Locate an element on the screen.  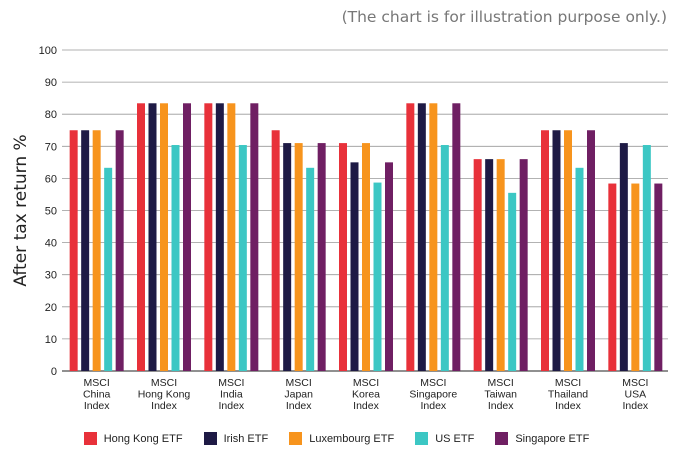
x-tick-label: Hong Kong is located at coordinates (164, 395).